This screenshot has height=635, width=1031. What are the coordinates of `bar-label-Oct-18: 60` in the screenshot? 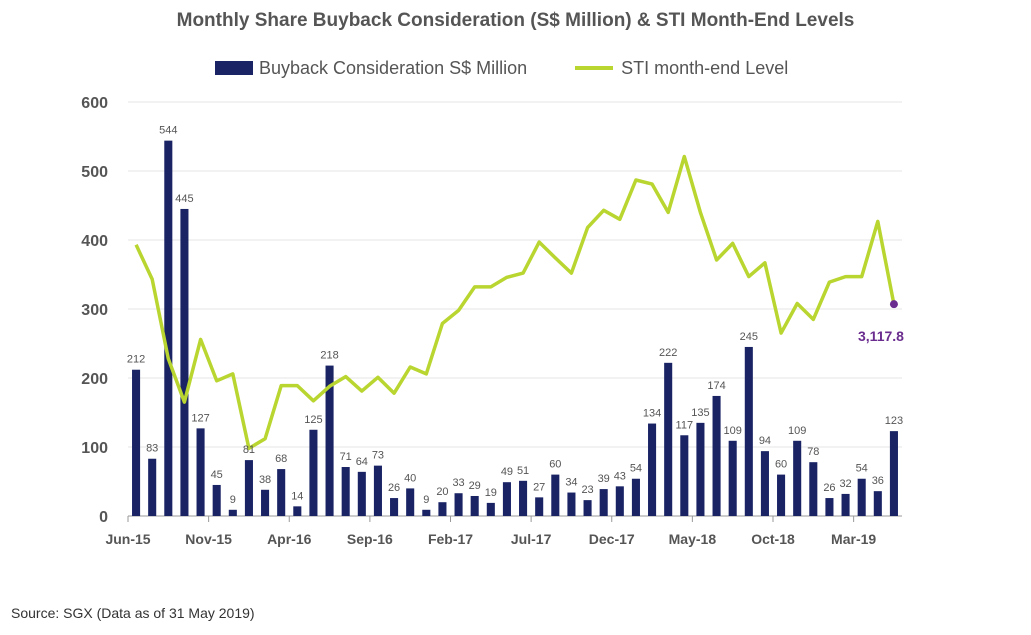 It's located at (781, 465).